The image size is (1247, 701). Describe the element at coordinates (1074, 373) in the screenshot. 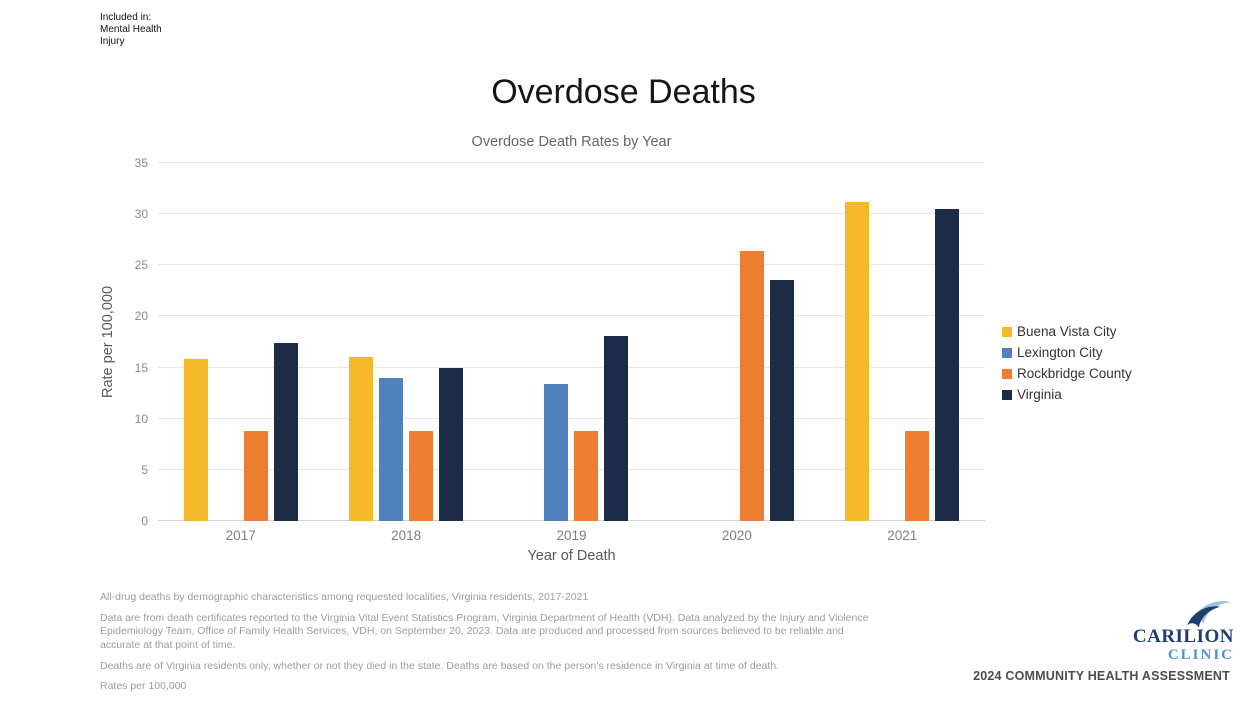

I see `legend-label: Rockbridge County` at that location.